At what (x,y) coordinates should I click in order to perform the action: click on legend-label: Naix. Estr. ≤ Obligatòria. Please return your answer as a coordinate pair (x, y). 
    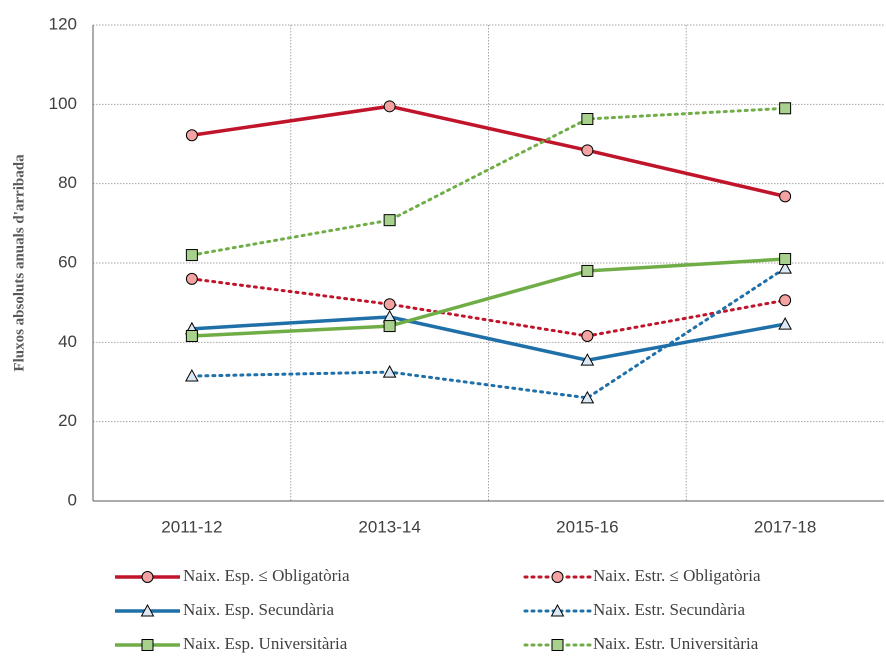
    Looking at the image, I should click on (677, 575).